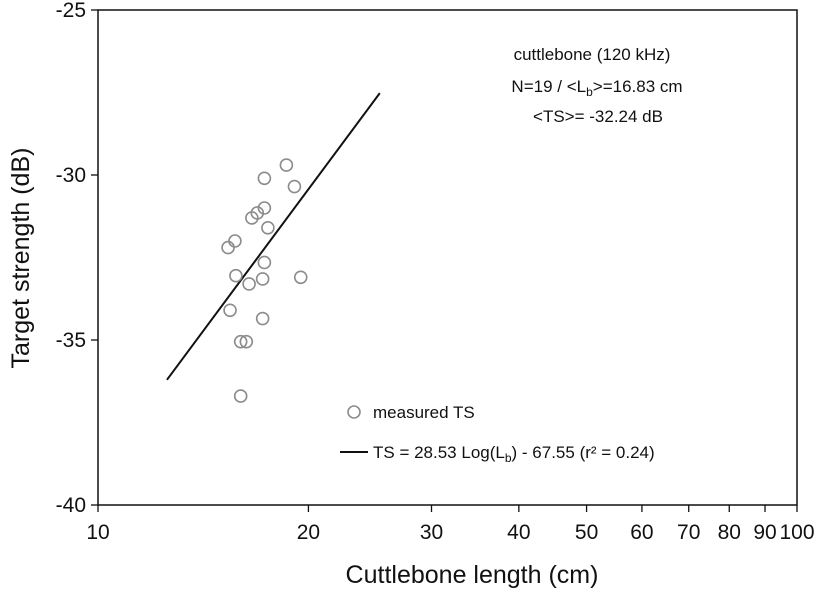 The image size is (827, 591). I want to click on x-tick-label: 60, so click(641, 532).